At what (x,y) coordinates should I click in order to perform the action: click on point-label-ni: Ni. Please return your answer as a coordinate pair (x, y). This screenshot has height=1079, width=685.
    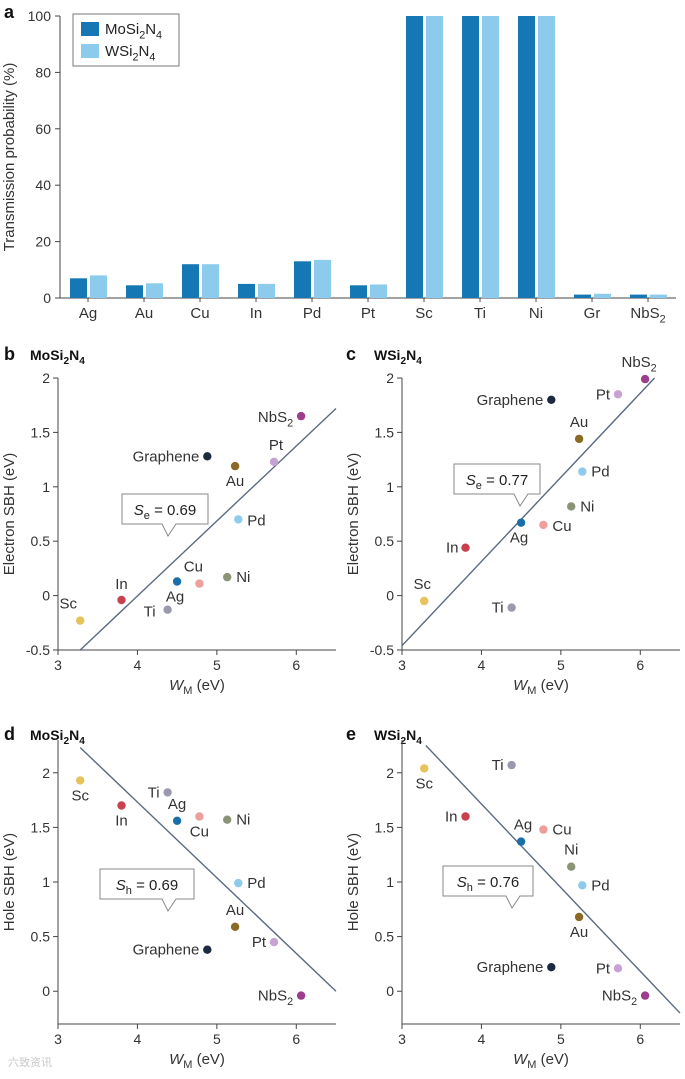
    Looking at the image, I should click on (243, 577).